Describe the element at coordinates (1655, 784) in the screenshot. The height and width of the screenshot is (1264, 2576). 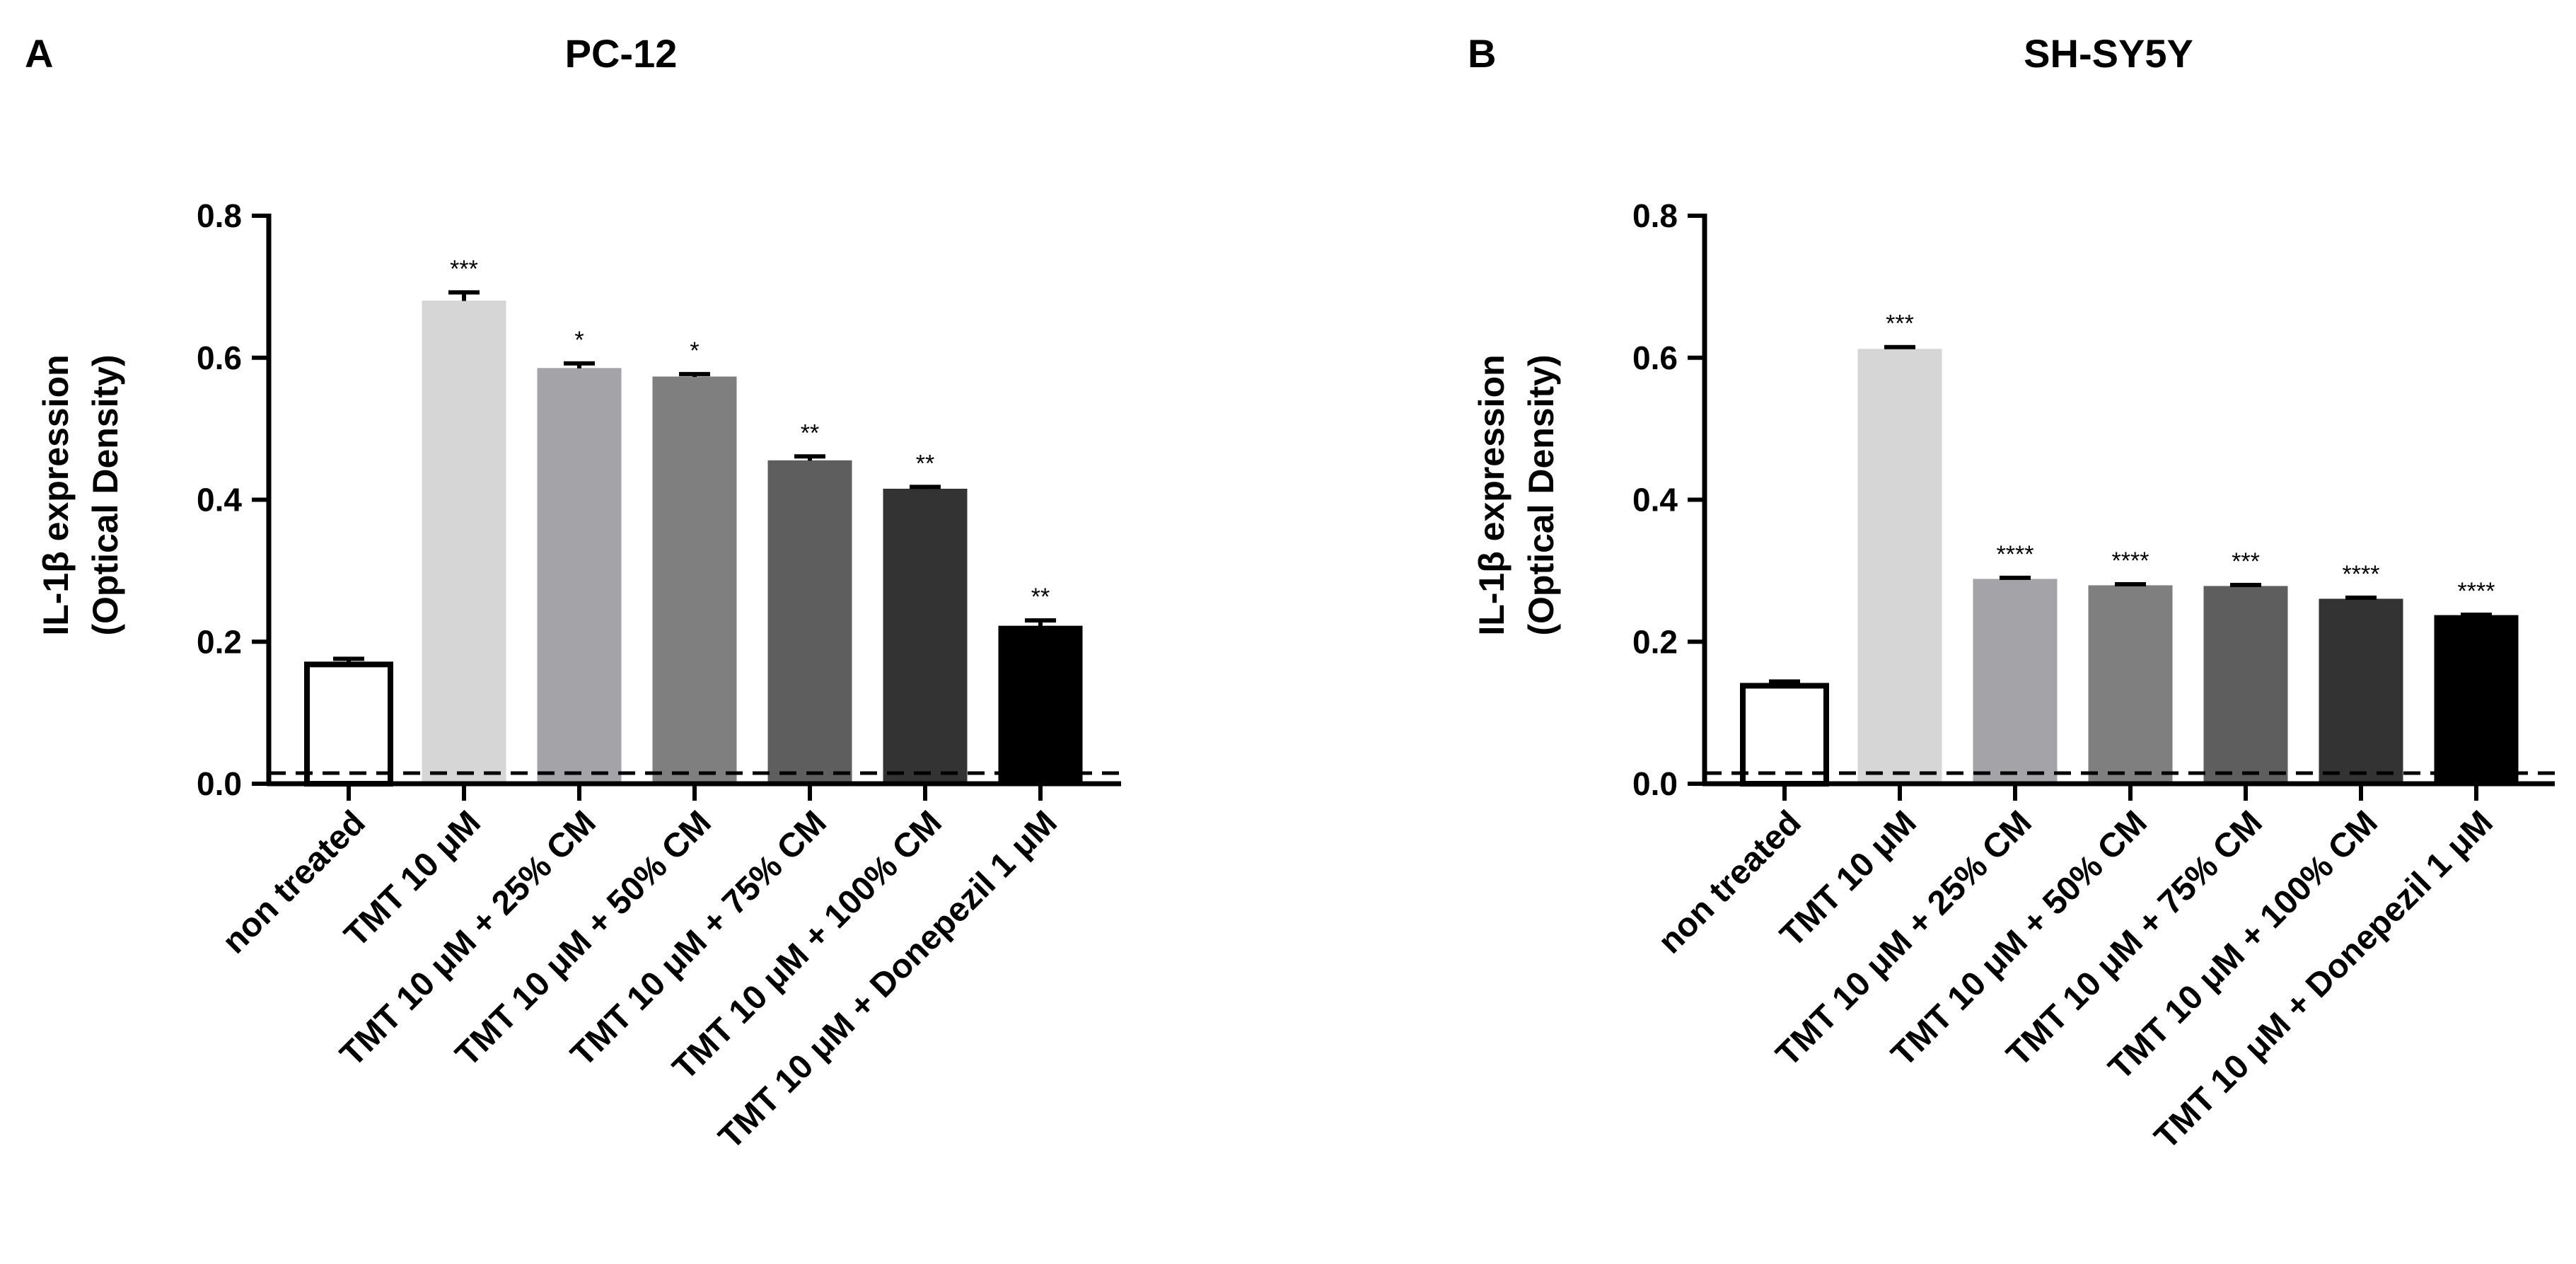
I see `y-tick-label-b-0: 0.0` at that location.